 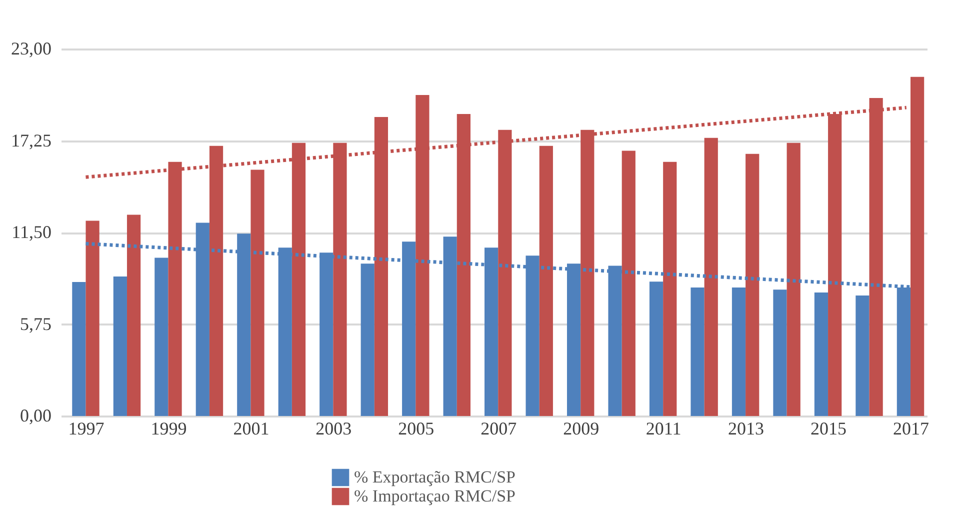 What do you see at coordinates (32, 232) in the screenshot?
I see `y-tick-label: 11,50` at bounding box center [32, 232].